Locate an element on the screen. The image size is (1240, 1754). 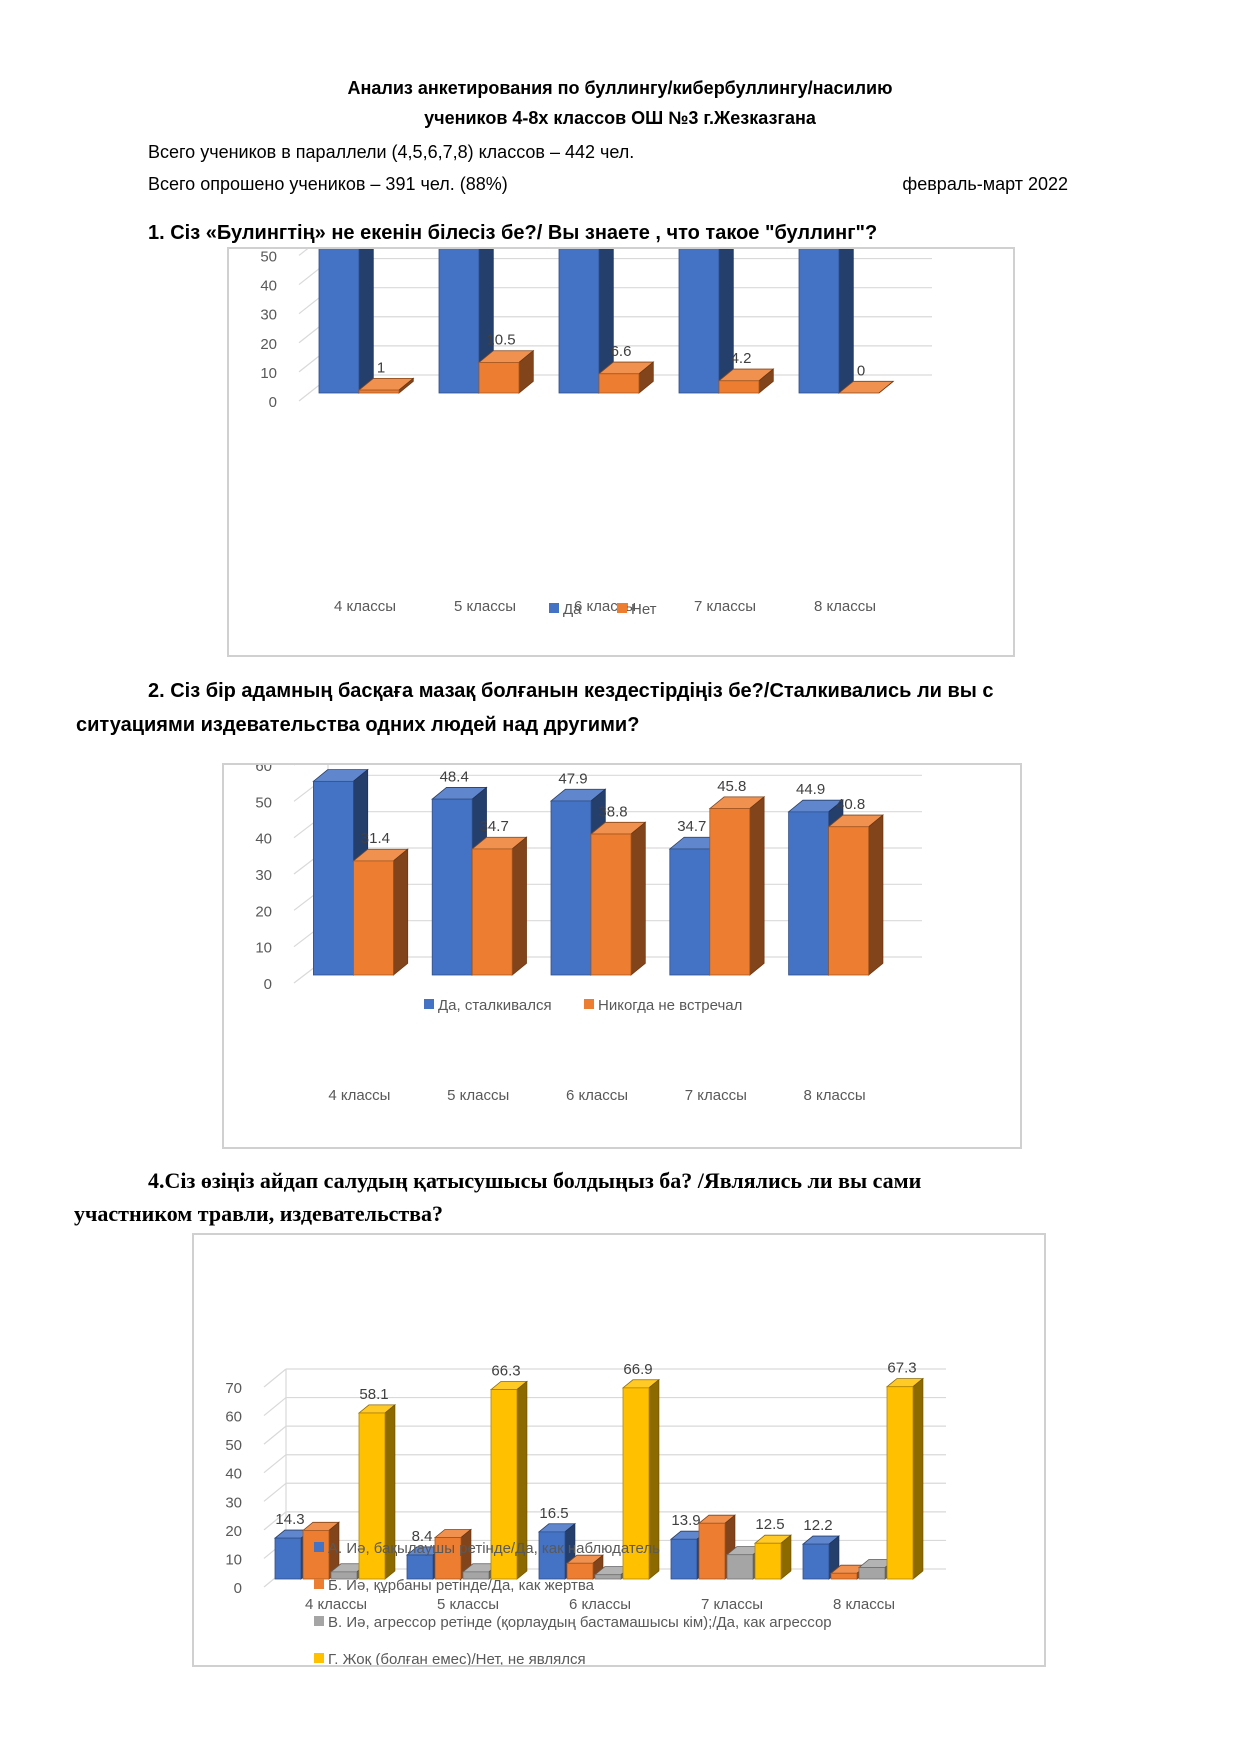
x-category-label: 7 классы is located at coordinates (732, 1604).